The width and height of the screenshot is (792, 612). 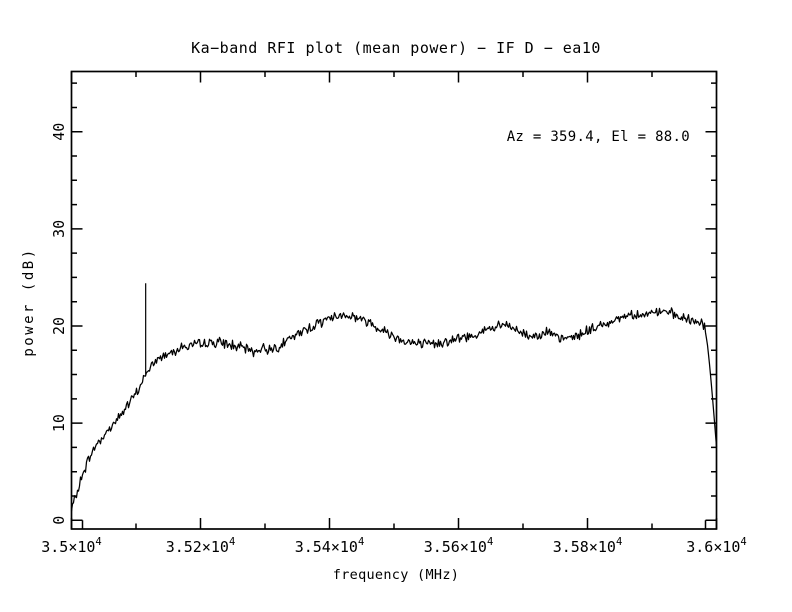 I want to click on x-tick-label: 3.56×104, so click(x=459, y=546).